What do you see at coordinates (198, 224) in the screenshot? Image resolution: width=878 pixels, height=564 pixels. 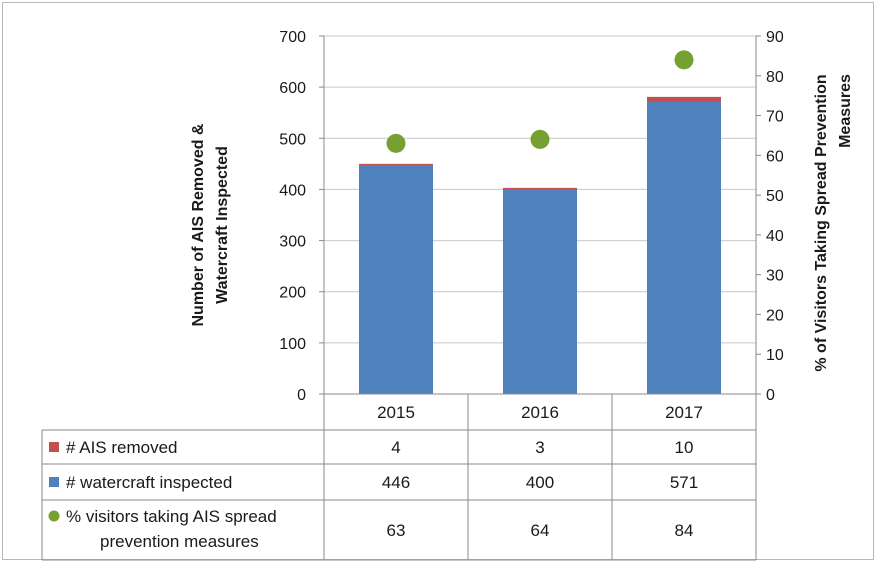 I see `y-axis-title: Number of AIS Removed &` at bounding box center [198, 224].